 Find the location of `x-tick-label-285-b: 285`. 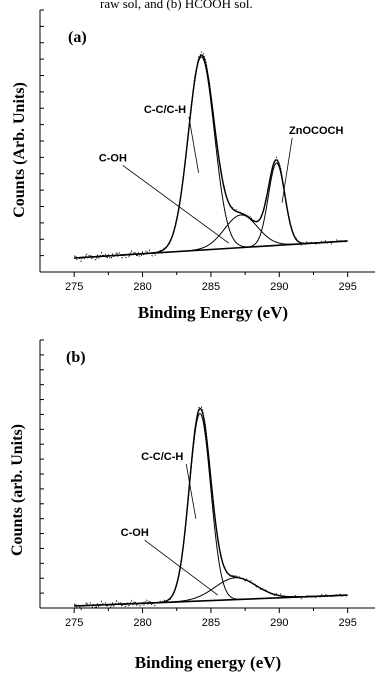

x-tick-label-285-b: 285 is located at coordinates (211, 623).